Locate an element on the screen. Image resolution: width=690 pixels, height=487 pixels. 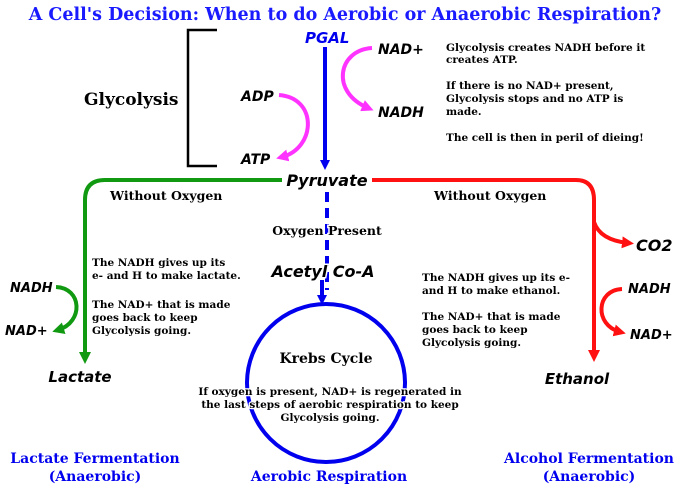
lactate-note-line: The NAD+ that is made is located at coordinates (161, 305).